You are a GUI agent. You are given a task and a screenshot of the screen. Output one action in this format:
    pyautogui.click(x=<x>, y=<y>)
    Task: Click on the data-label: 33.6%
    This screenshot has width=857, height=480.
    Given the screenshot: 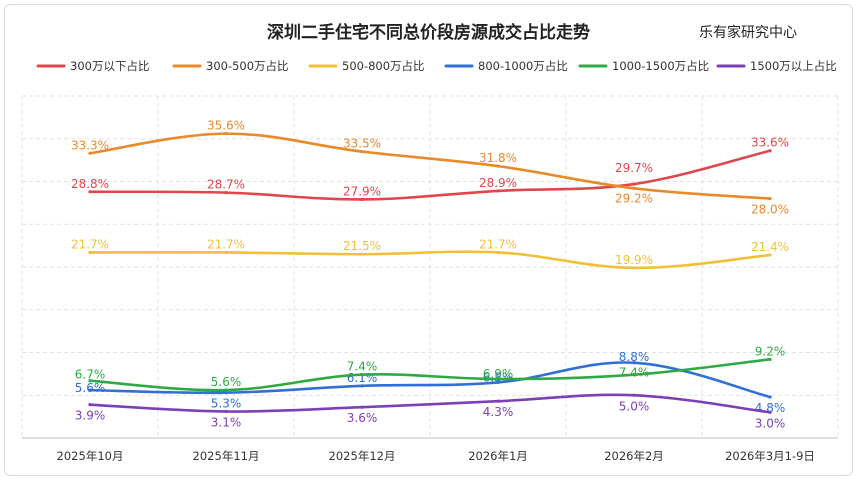 What is the action you would take?
    pyautogui.click(x=770, y=143)
    